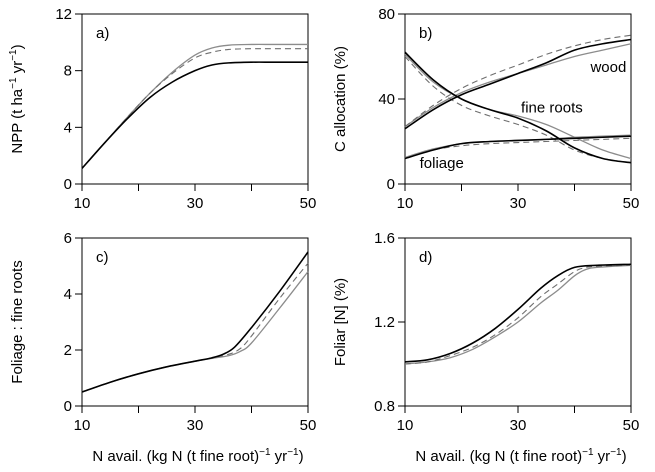 The height and width of the screenshot is (472, 655). I want to click on y-axis-label-part: ), so click(17, 46).